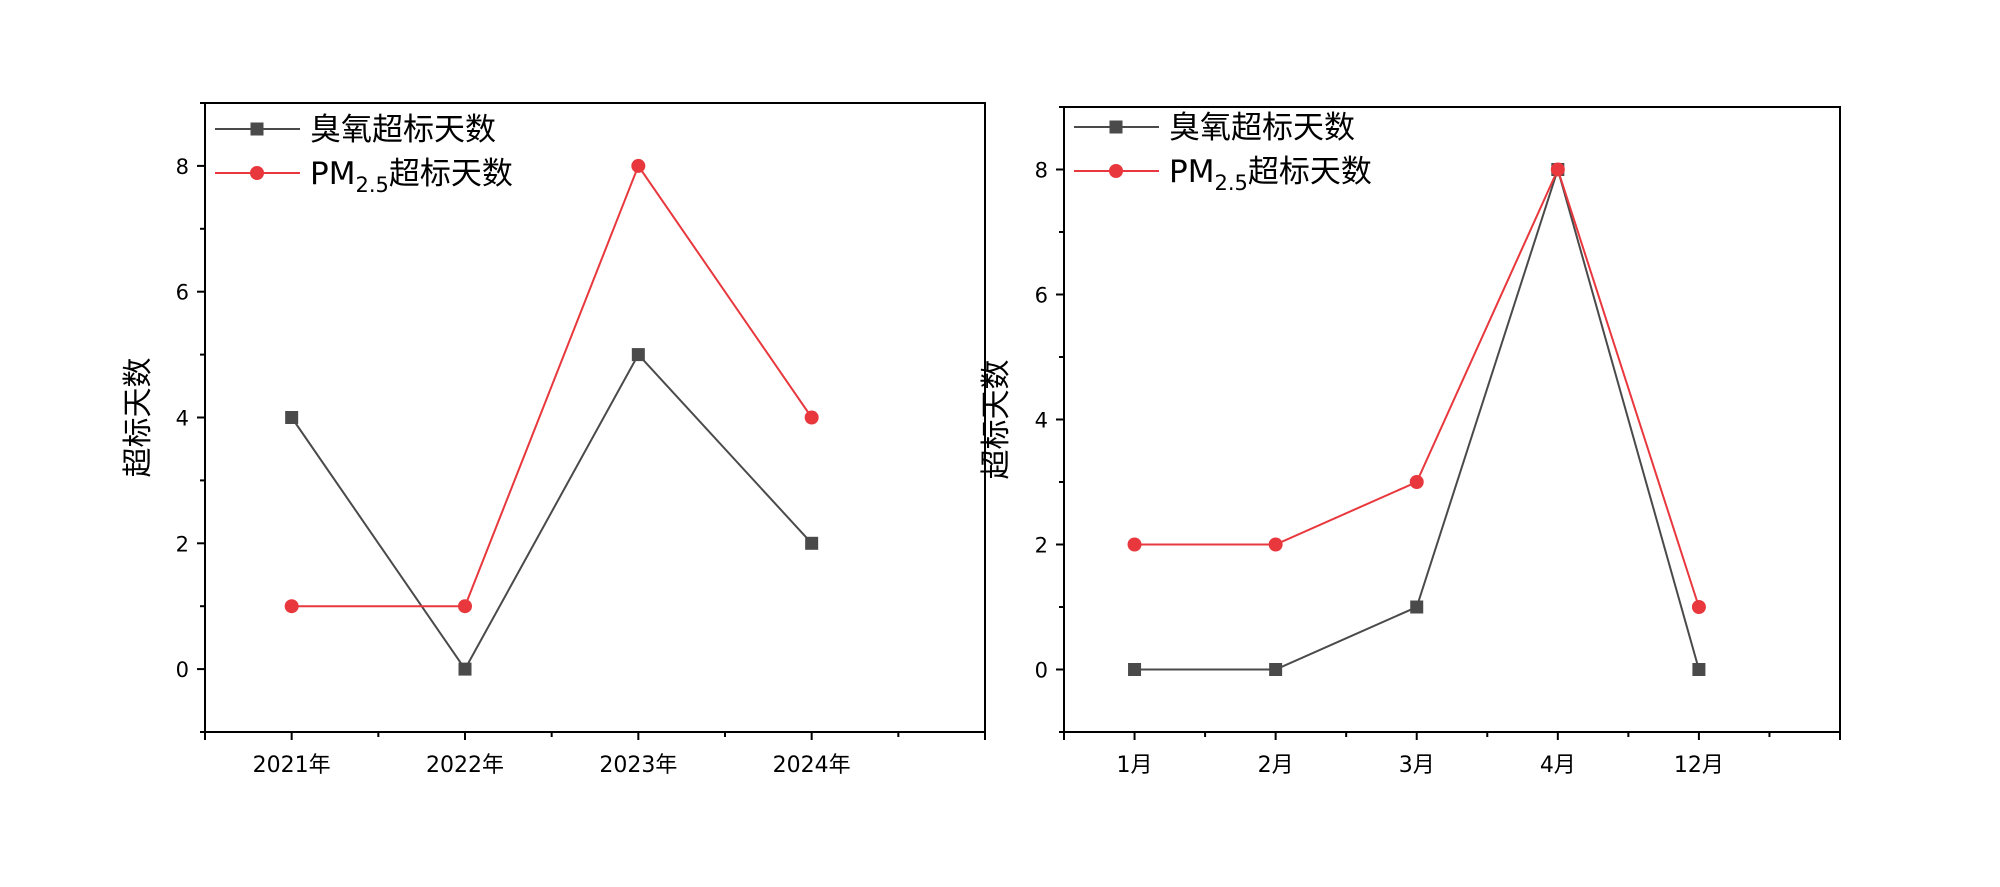 Image resolution: width=2000 pixels, height=887 pixels. Describe the element at coordinates (1276, 765) in the screenshot. I see `x-tick-label: 2月` at that location.